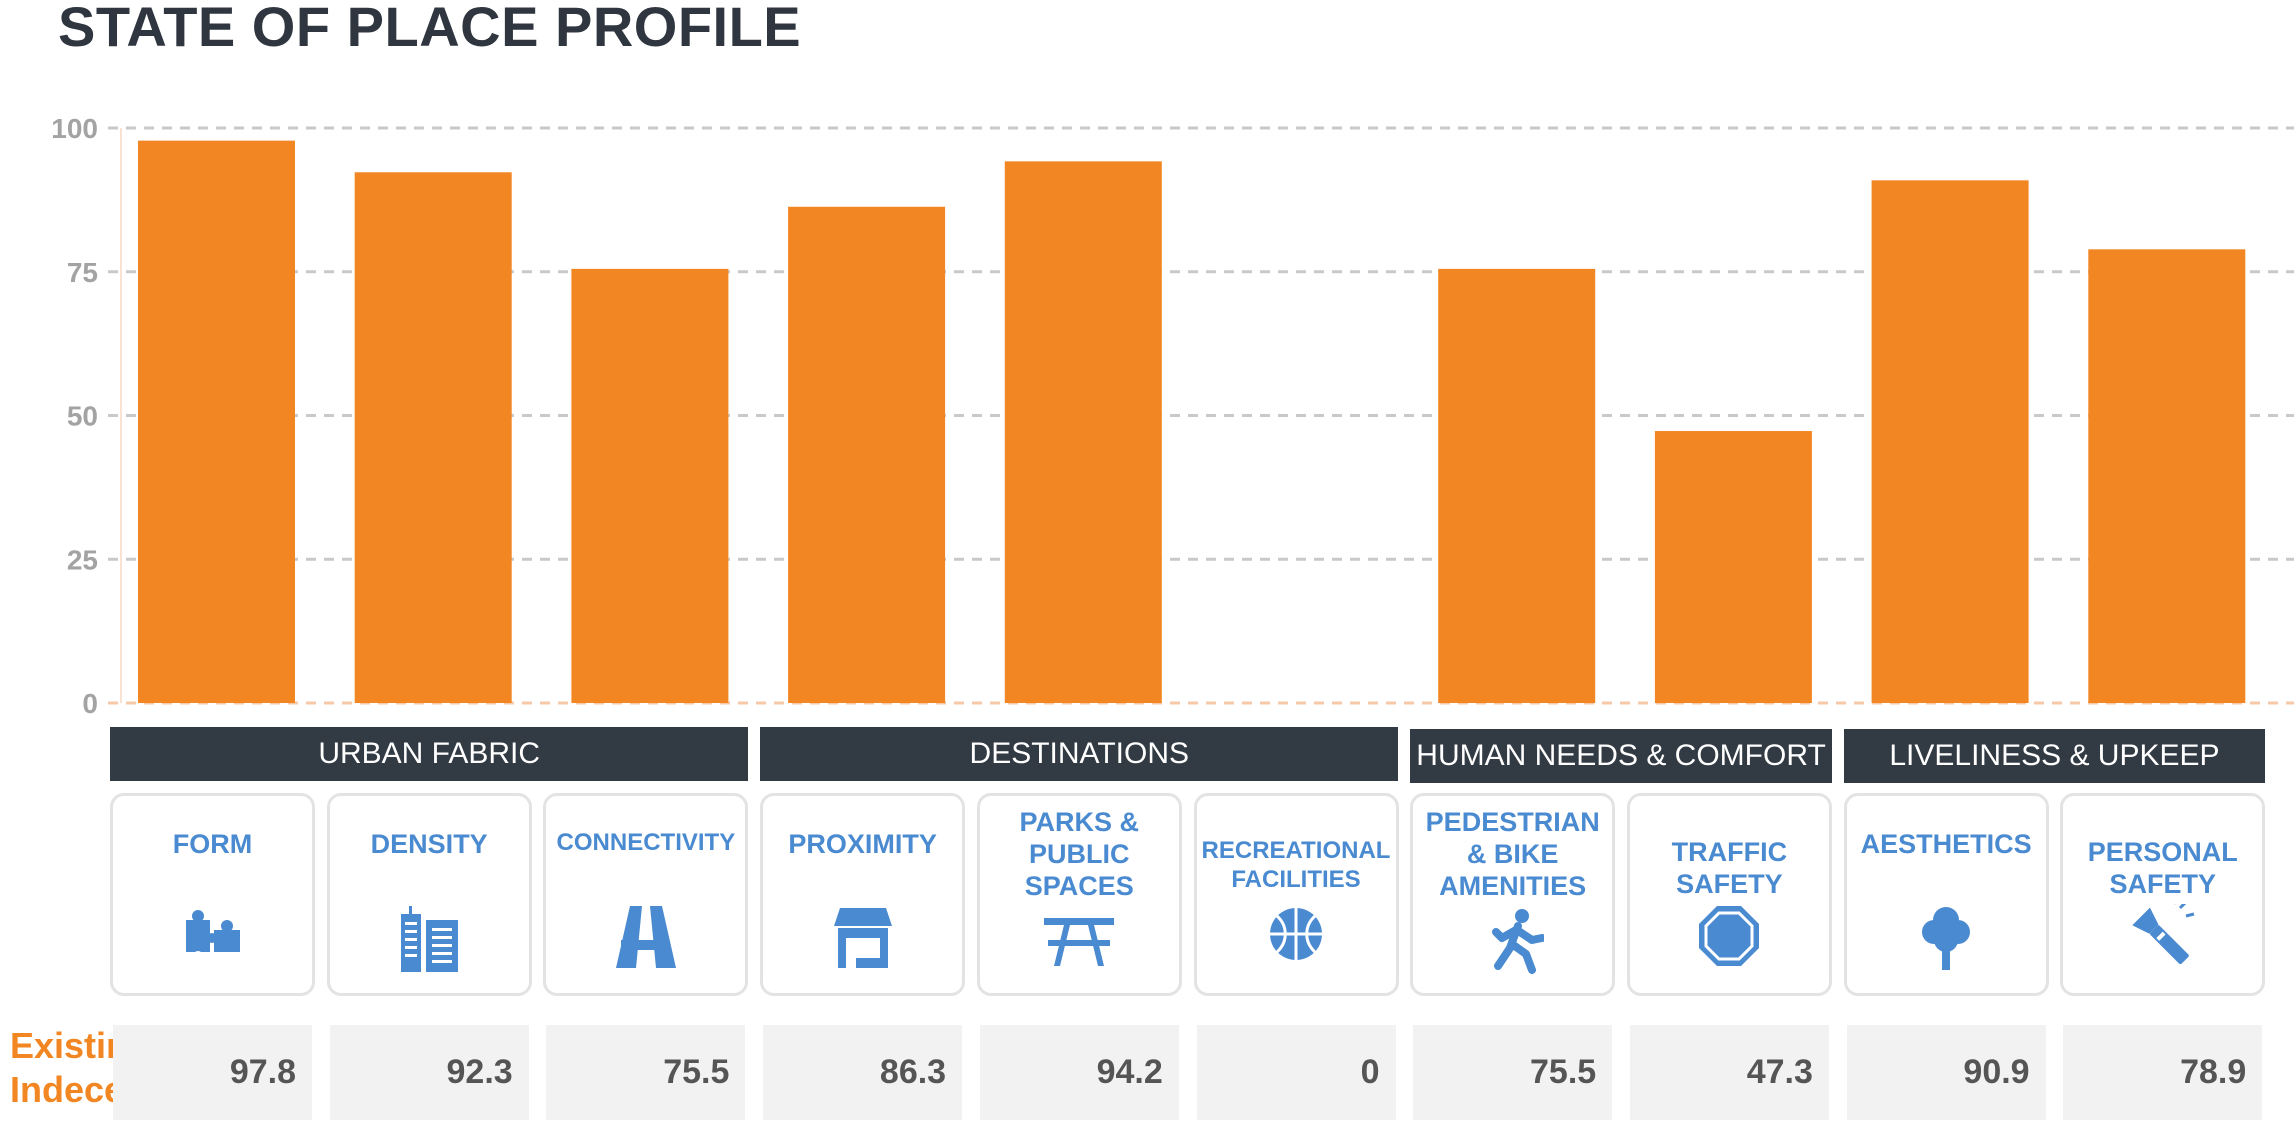 The image size is (2294, 1124). What do you see at coordinates (1079, 754) in the screenshot?
I see `category-group-header: DESTINATIONS` at bounding box center [1079, 754].